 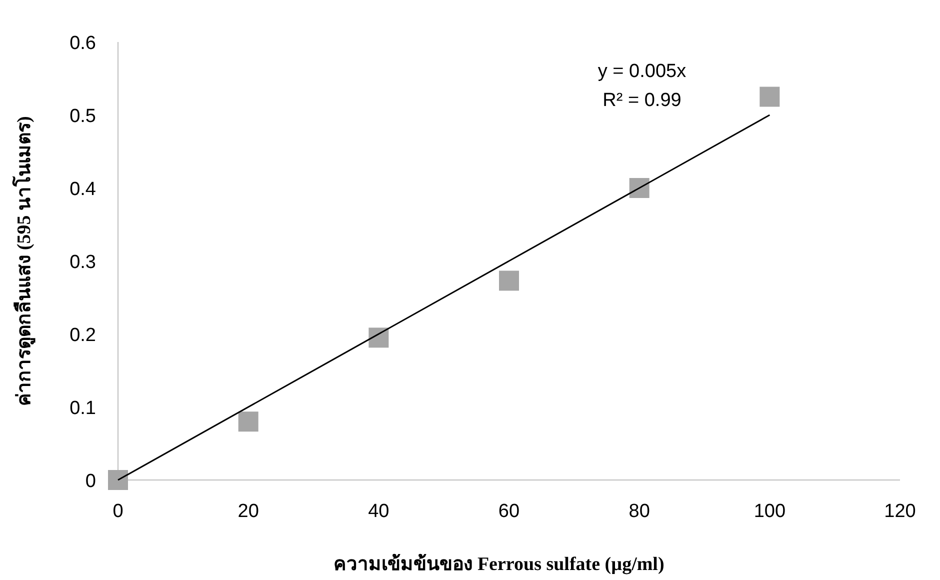 What do you see at coordinates (83, 116) in the screenshot?
I see `y-tick-label: 0.5` at bounding box center [83, 116].